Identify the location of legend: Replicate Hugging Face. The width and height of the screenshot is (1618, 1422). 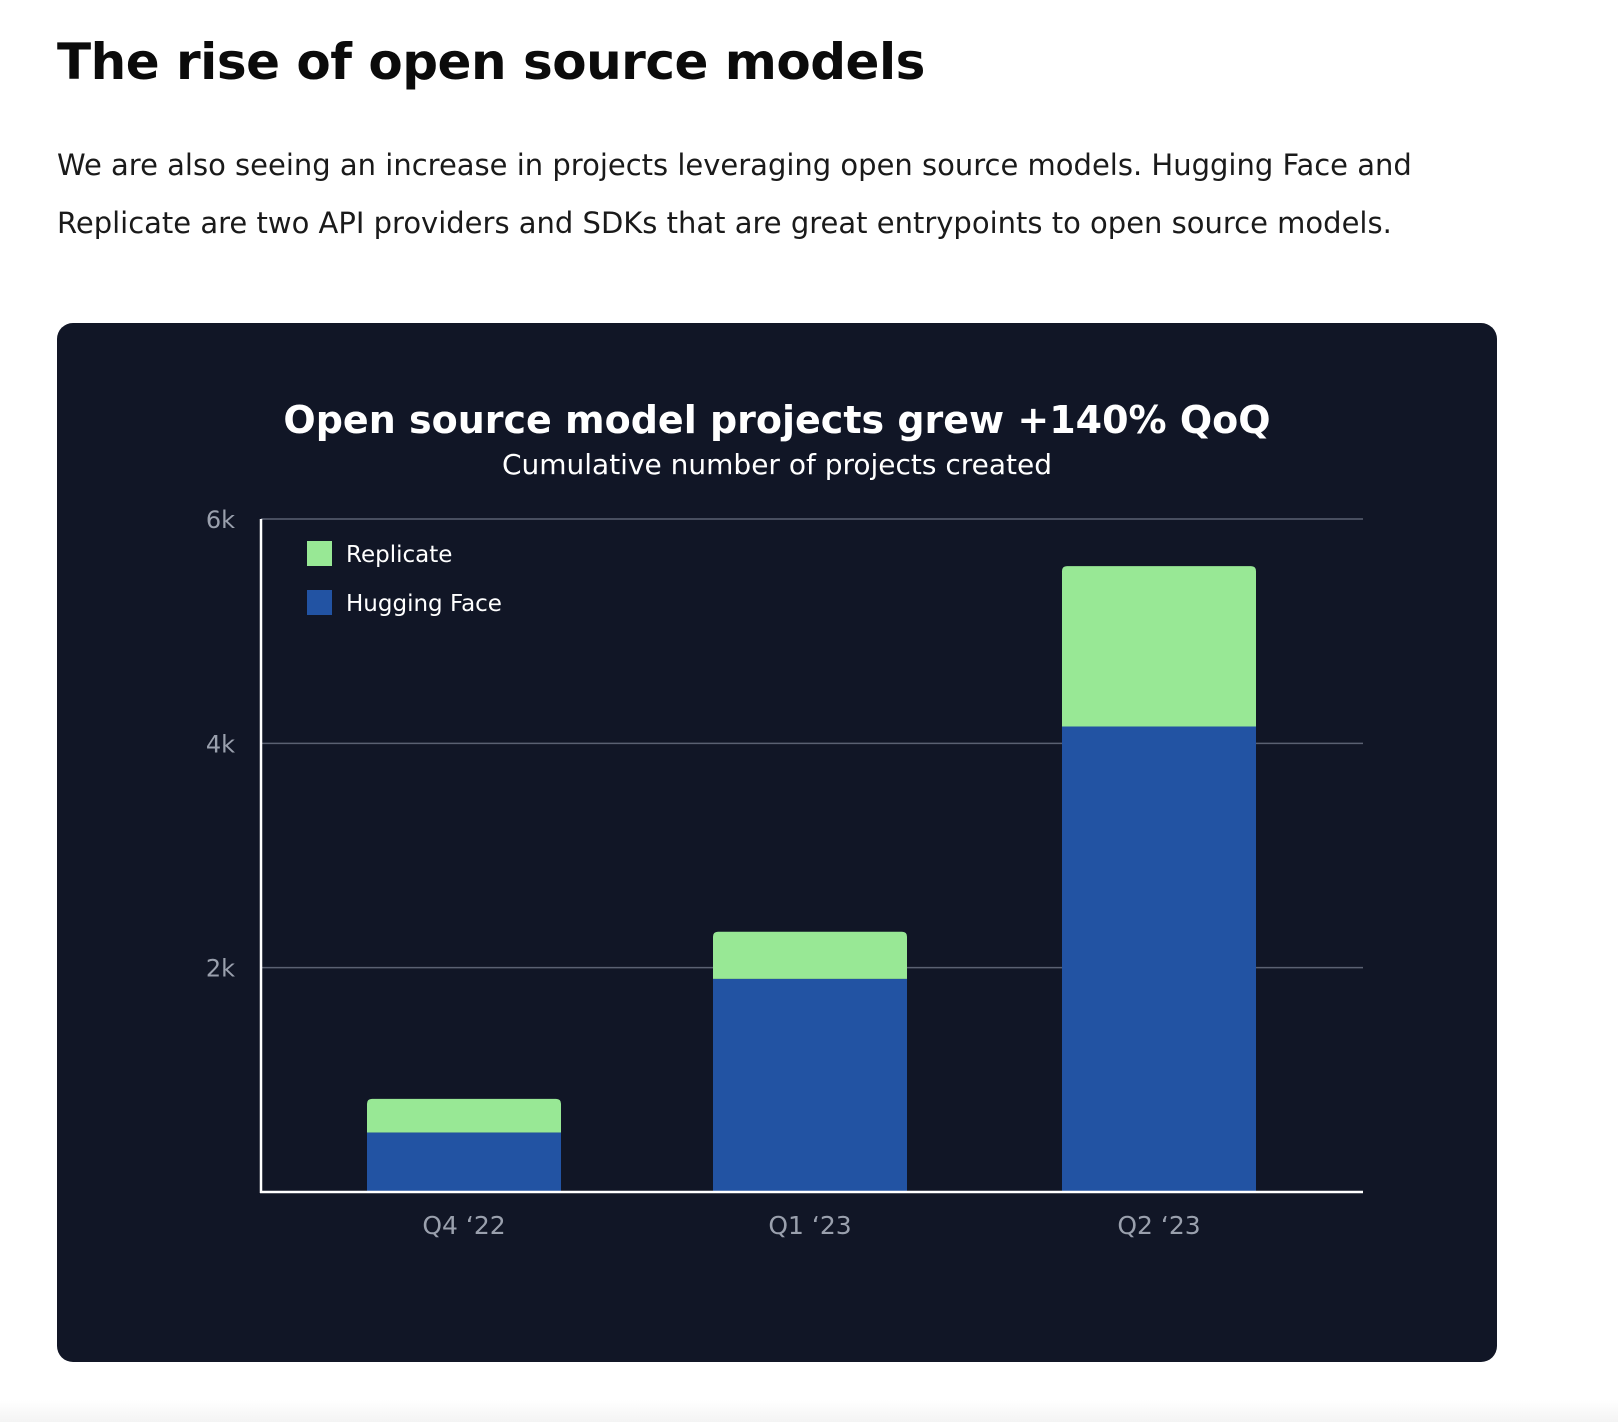
(404, 579).